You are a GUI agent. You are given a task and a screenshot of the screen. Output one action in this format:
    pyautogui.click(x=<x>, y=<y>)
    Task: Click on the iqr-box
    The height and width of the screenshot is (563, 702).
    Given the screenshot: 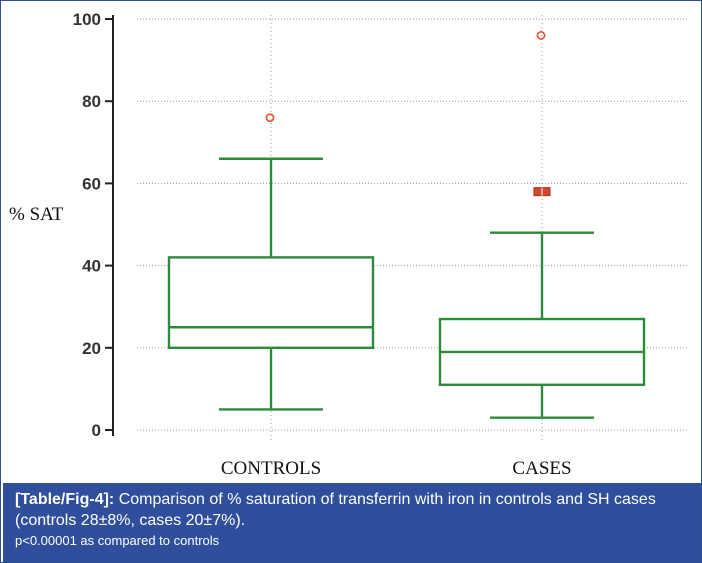 What is the action you would take?
    pyautogui.click(x=271, y=303)
    